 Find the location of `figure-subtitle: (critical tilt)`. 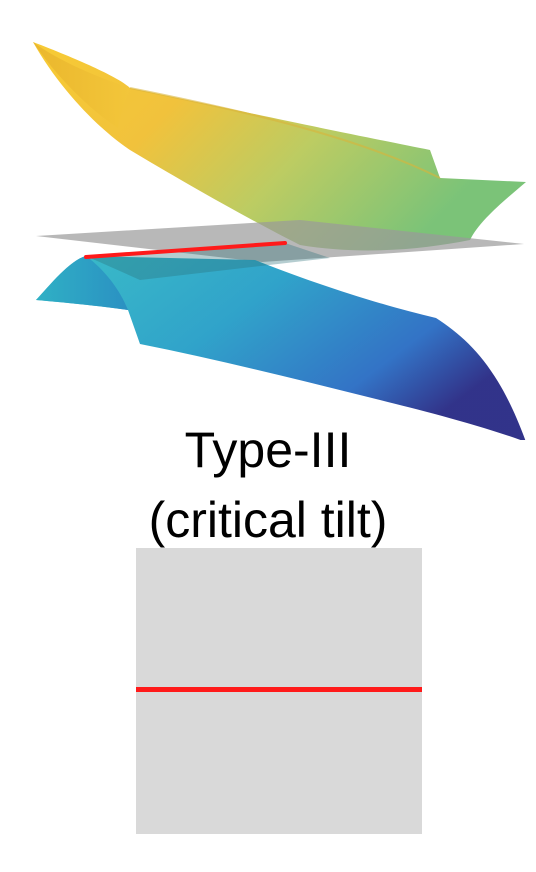

figure-subtitle: (critical tilt) is located at coordinates (268, 520).